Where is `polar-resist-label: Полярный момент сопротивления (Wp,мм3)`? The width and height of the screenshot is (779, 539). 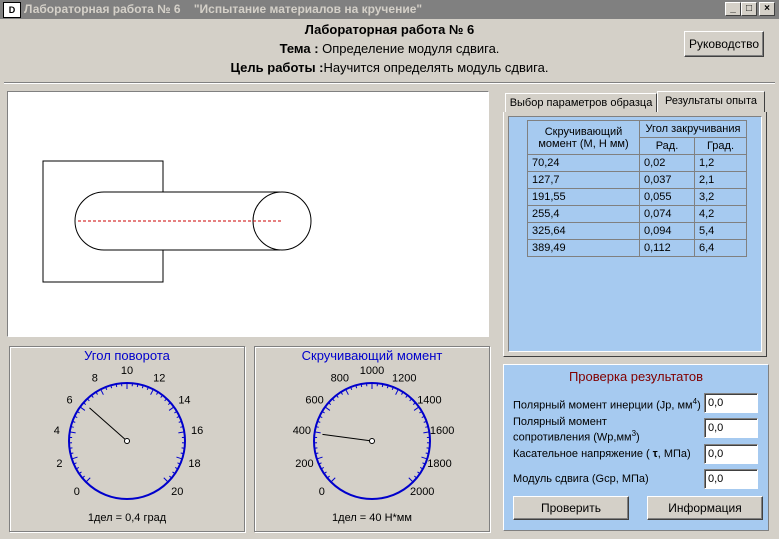 polar-resist-label: Полярный момент сопротивления (Wp,мм3) is located at coordinates (576, 430).